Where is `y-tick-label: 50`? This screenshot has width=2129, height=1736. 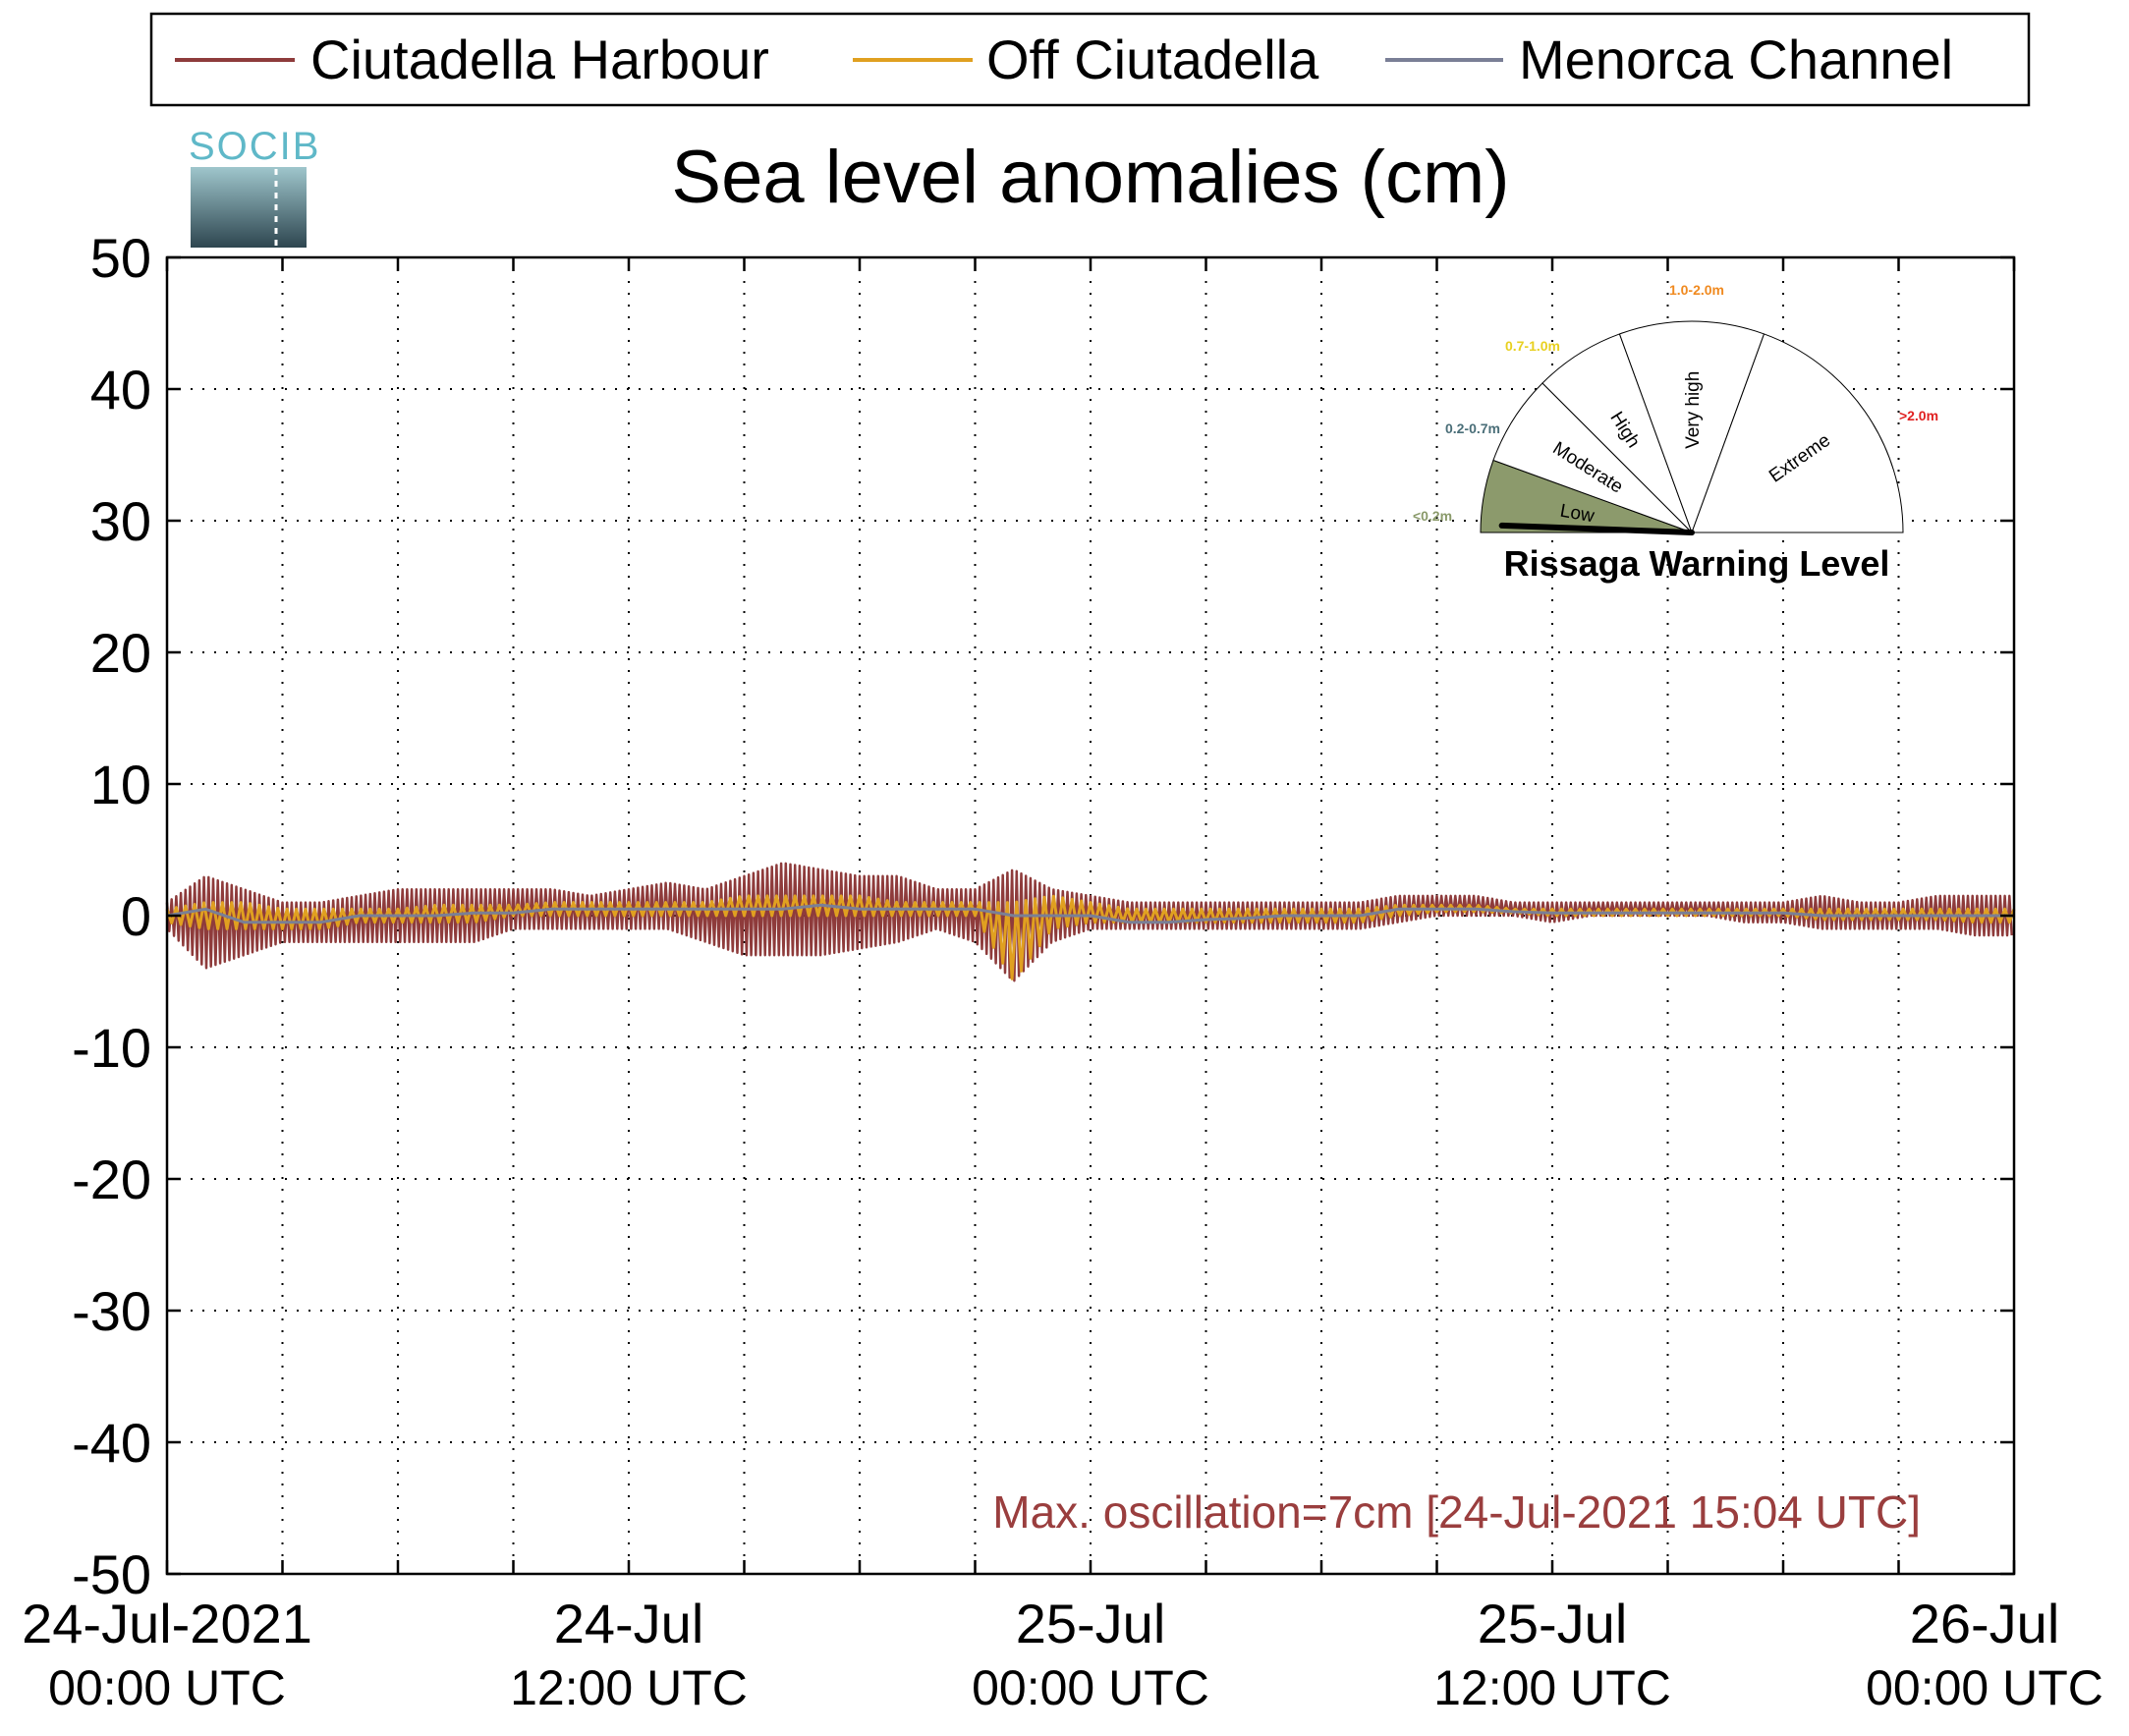 y-tick-label: 50 is located at coordinates (120, 258).